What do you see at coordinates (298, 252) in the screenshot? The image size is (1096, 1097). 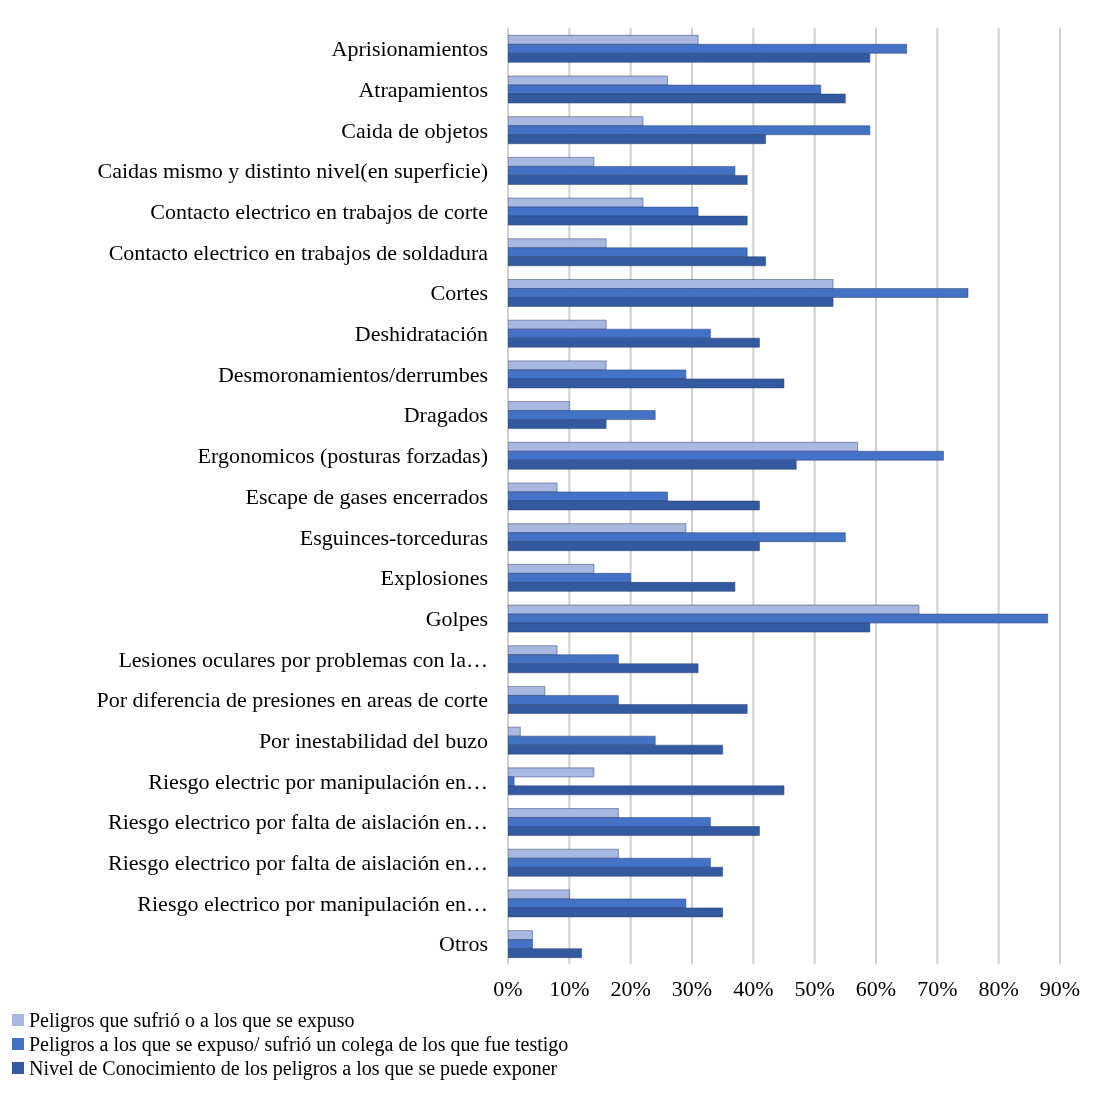 I see `y-tick-label: Contacto electrico en trabajos de soldadura` at bounding box center [298, 252].